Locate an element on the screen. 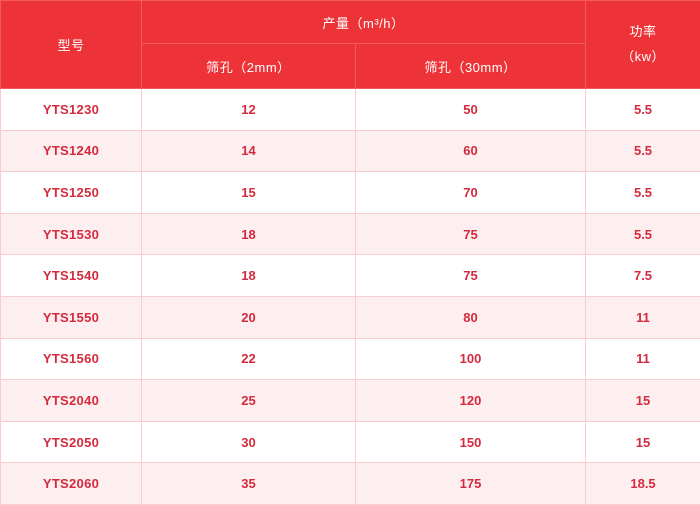  cell-model: YTS2060 is located at coordinates (71, 484).